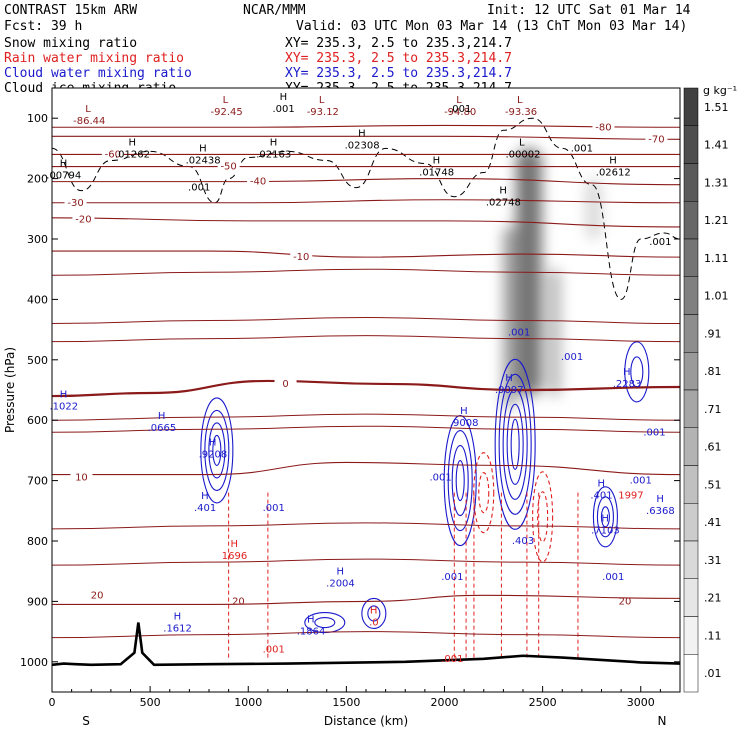 Image resolution: width=740 pixels, height=740 pixels. Describe the element at coordinates (301, 256) in the screenshot. I see `temperature-label-3: -10` at that location.